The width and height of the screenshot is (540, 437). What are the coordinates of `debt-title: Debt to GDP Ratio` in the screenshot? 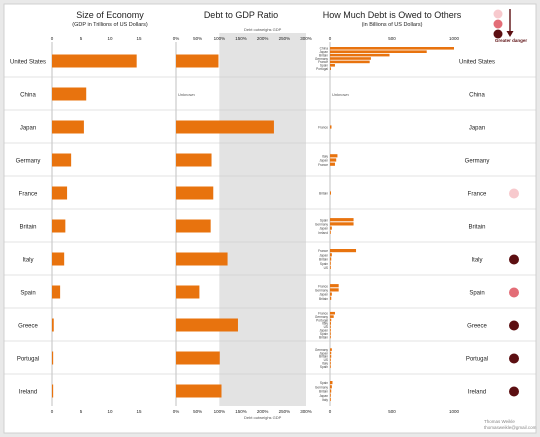 It's located at (241, 15).